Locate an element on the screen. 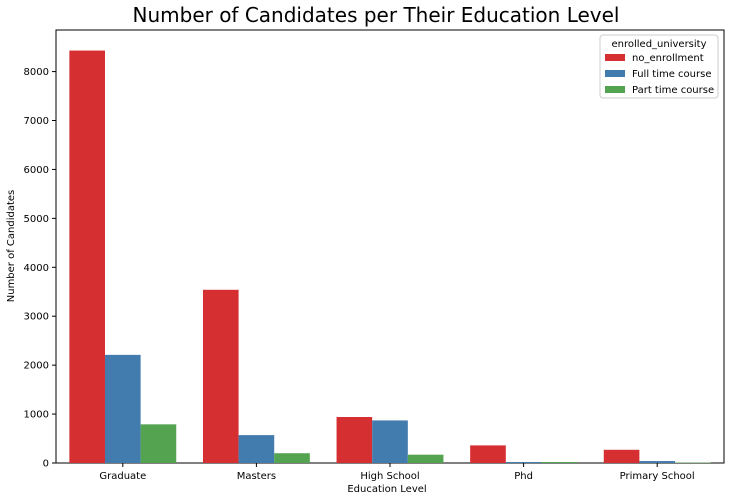  y-tick-label: 0 is located at coordinates (46, 464).